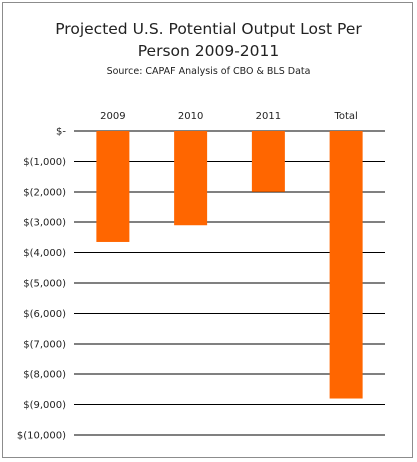  What do you see at coordinates (44, 162) in the screenshot?
I see `y-tick-label: $(1,000)` at bounding box center [44, 162].